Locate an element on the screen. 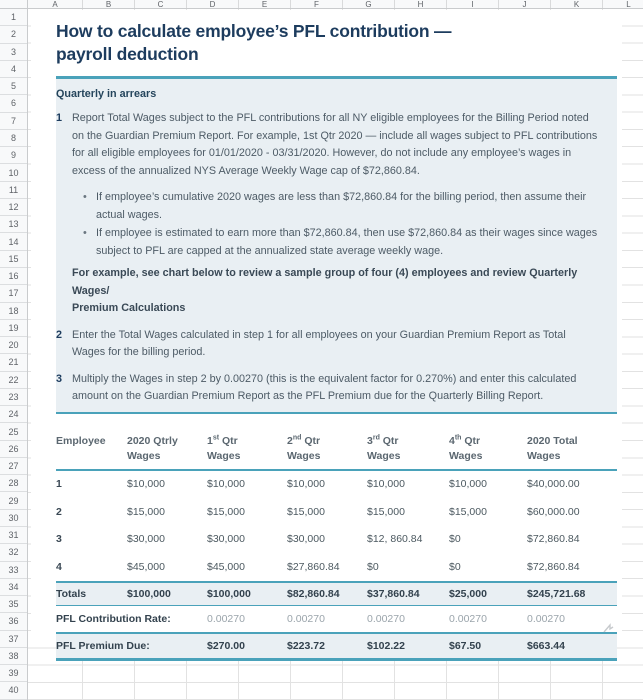  wage-cell: $40,000.00 is located at coordinates (553, 484).